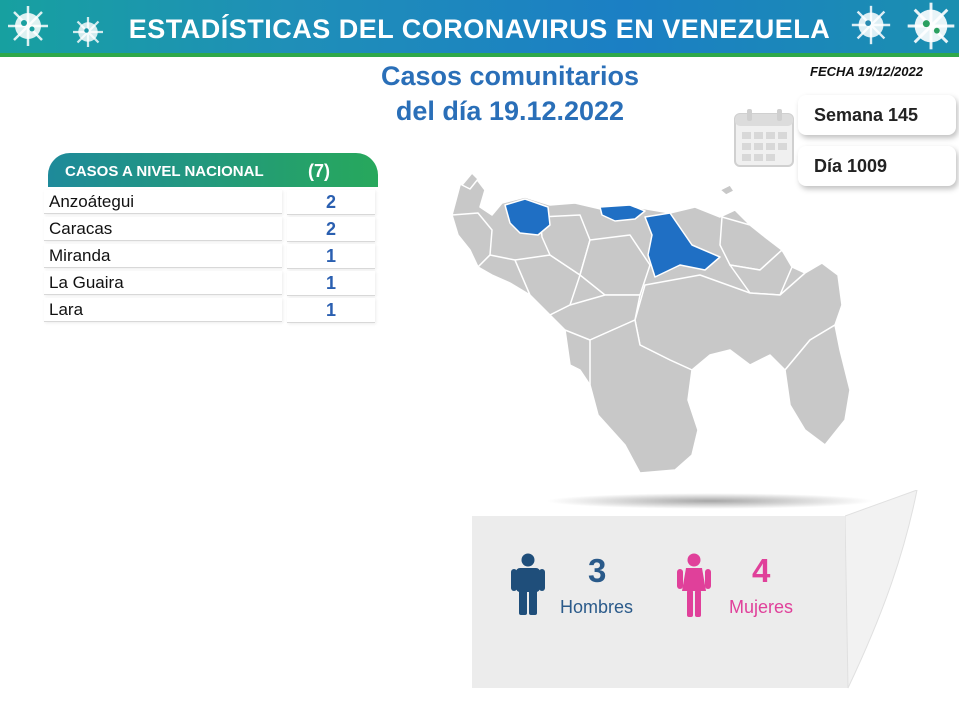 This screenshot has width=959, height=715. Describe the element at coordinates (164, 171) in the screenshot. I see `cases-table-title: CASOS A NIVEL NACIONAL` at that location.